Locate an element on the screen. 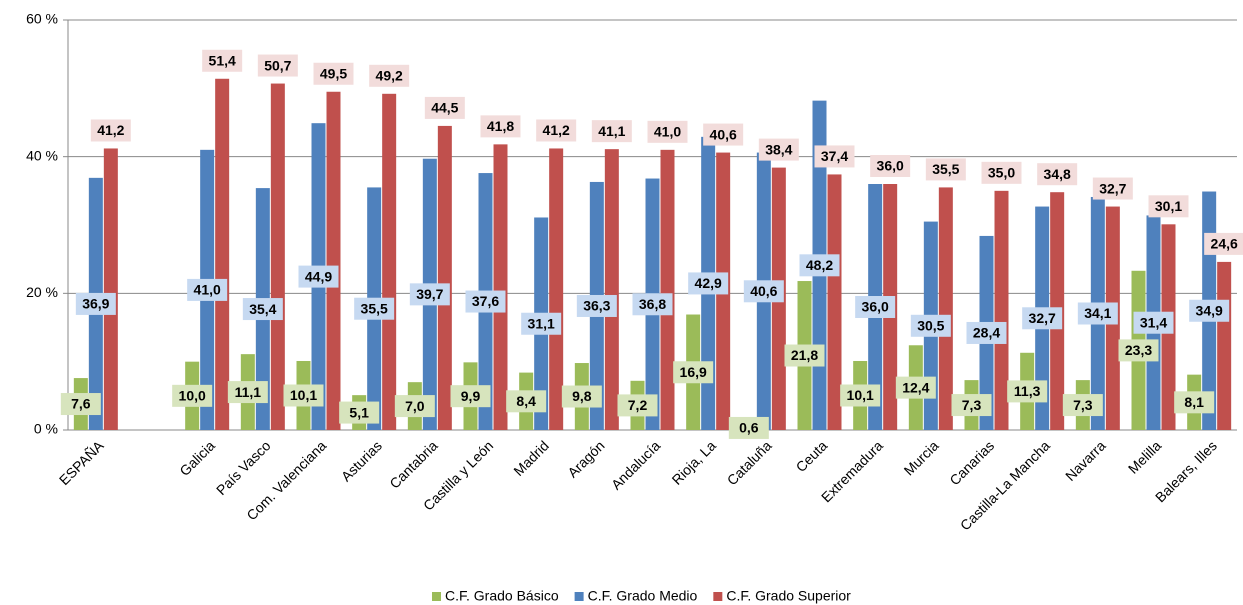 Image resolution: width=1243 pixels, height=605 pixels. data-label: 8,1 is located at coordinates (1194, 402).